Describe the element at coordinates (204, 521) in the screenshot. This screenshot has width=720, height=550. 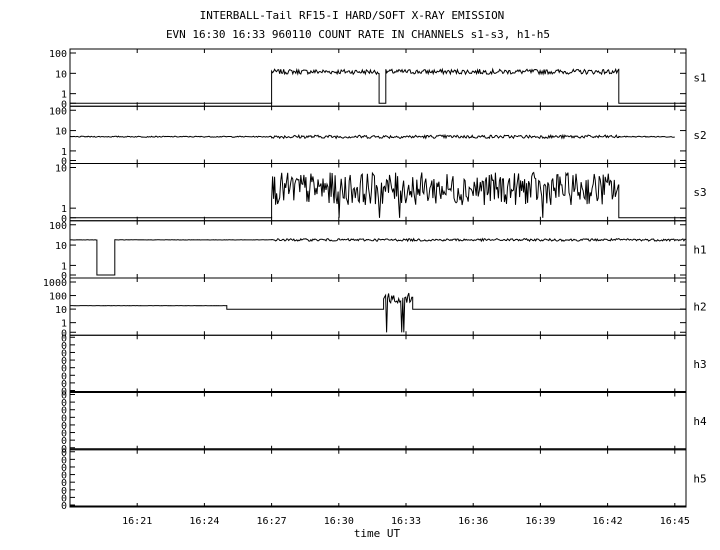
I see `x-tick-label: 16:24` at that location.